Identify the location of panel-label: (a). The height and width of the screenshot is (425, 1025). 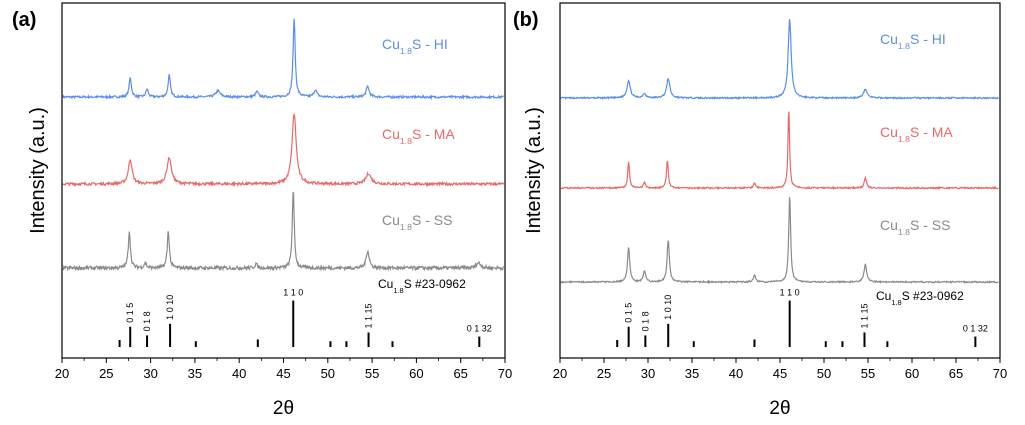
(24, 20).